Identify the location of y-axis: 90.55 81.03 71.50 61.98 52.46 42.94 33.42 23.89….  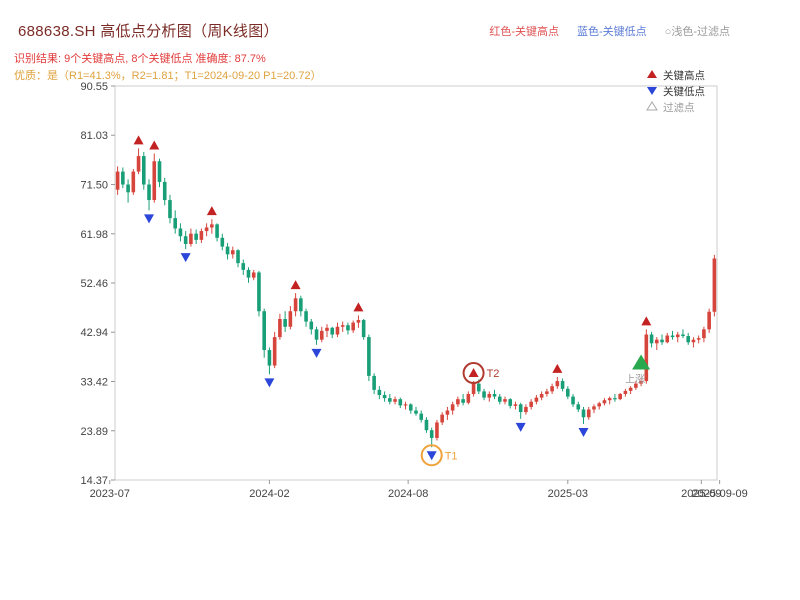
(97, 284).